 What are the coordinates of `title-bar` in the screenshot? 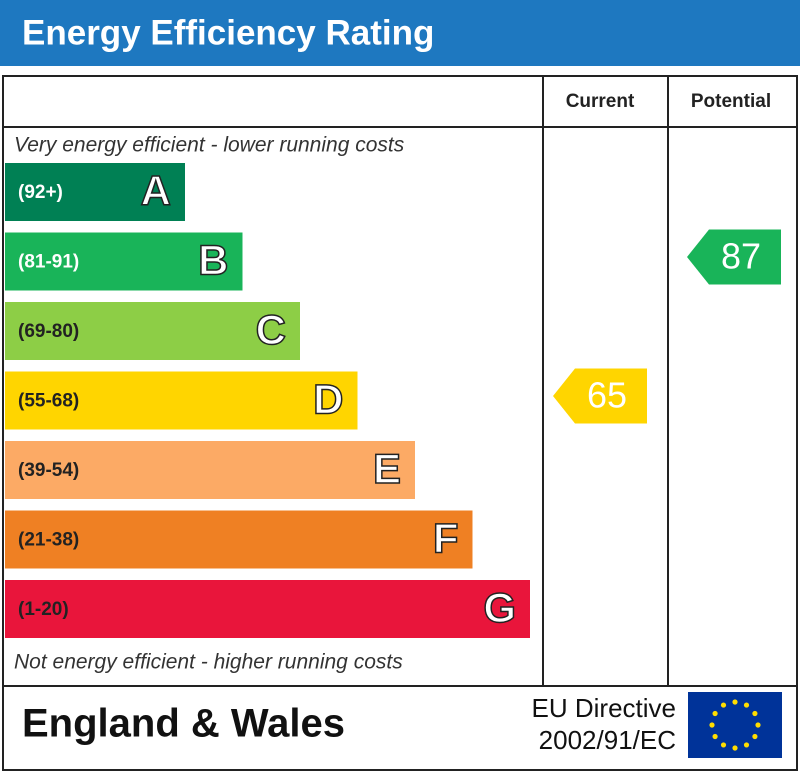 It's located at (400, 33).